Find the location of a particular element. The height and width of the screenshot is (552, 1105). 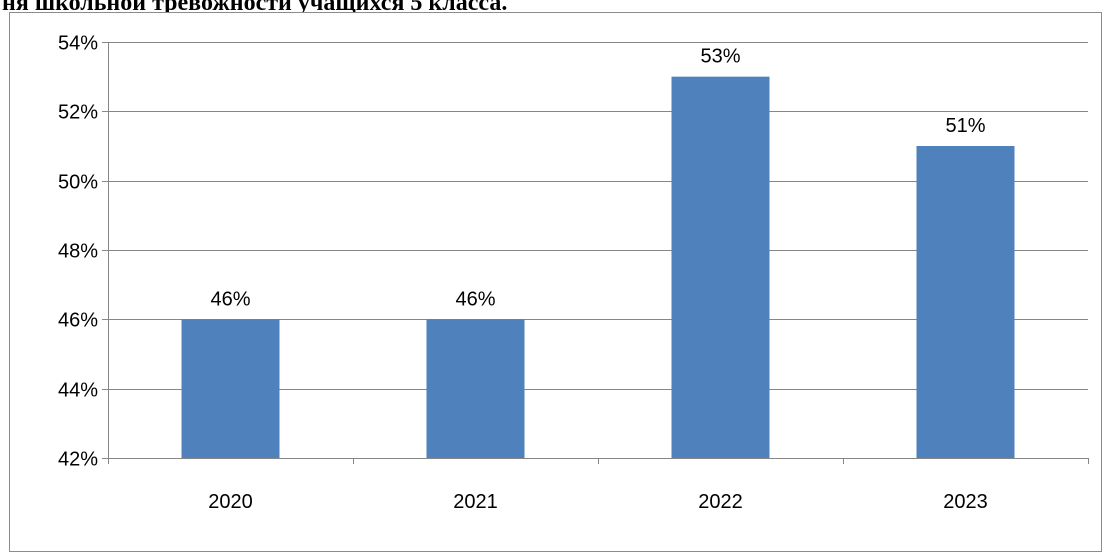

bar-2021 is located at coordinates (475, 388).